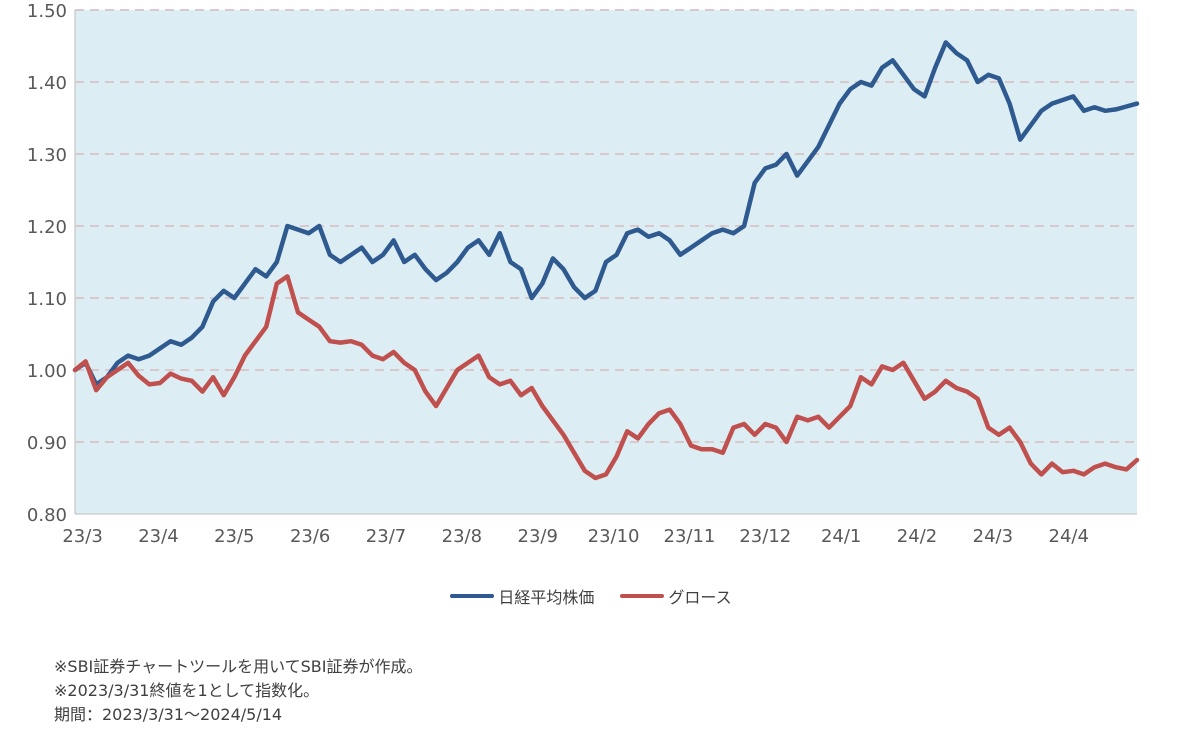 This screenshot has height=743, width=1182. I want to click on x-tick-label: 23/8, so click(462, 536).